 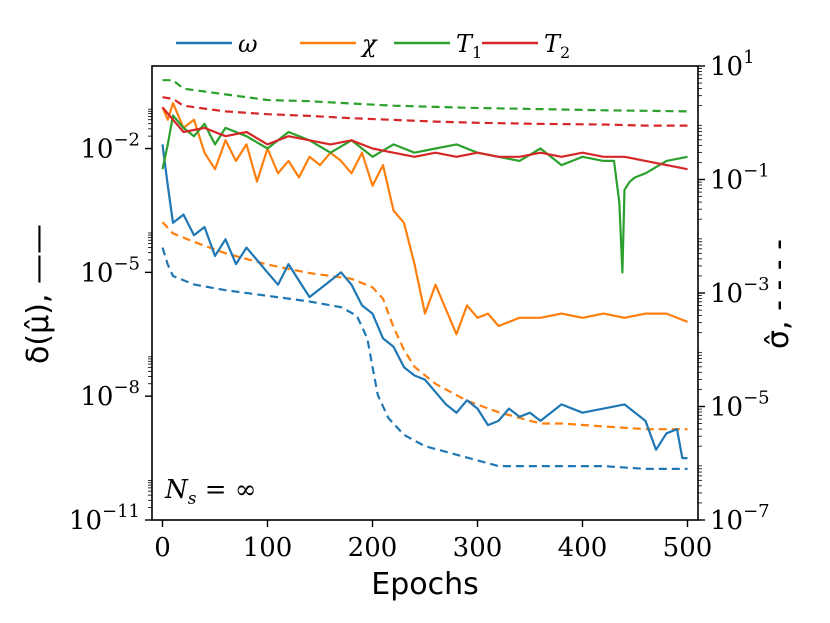 What do you see at coordinates (557, 46) in the screenshot?
I see `legend-label: T2` at bounding box center [557, 46].